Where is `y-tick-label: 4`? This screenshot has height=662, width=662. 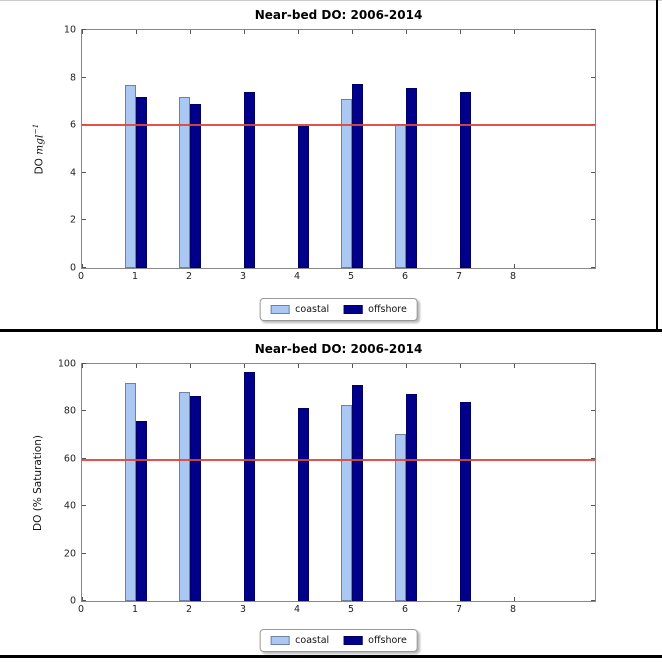
y-tick-label: 4 is located at coordinates (72, 173).